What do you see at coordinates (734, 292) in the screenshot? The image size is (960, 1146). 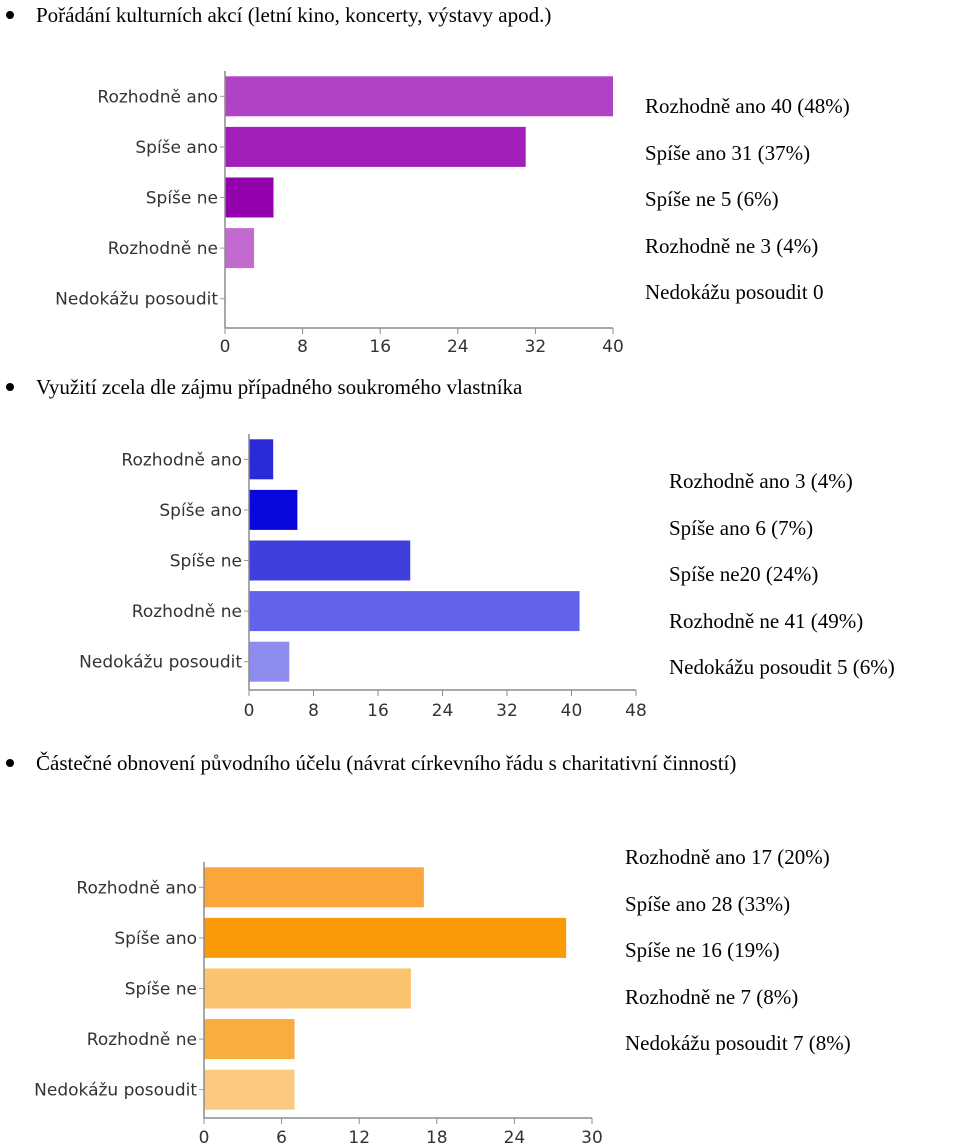 I see `summary-item: Nedokážu posoudit 0` at bounding box center [734, 292].